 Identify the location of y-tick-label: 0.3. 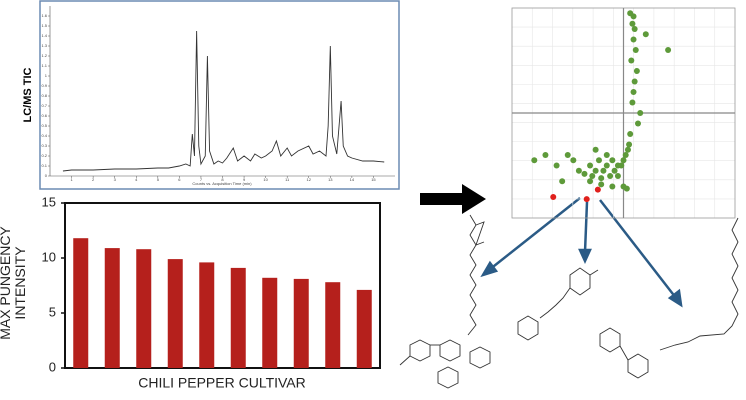
(44, 145).